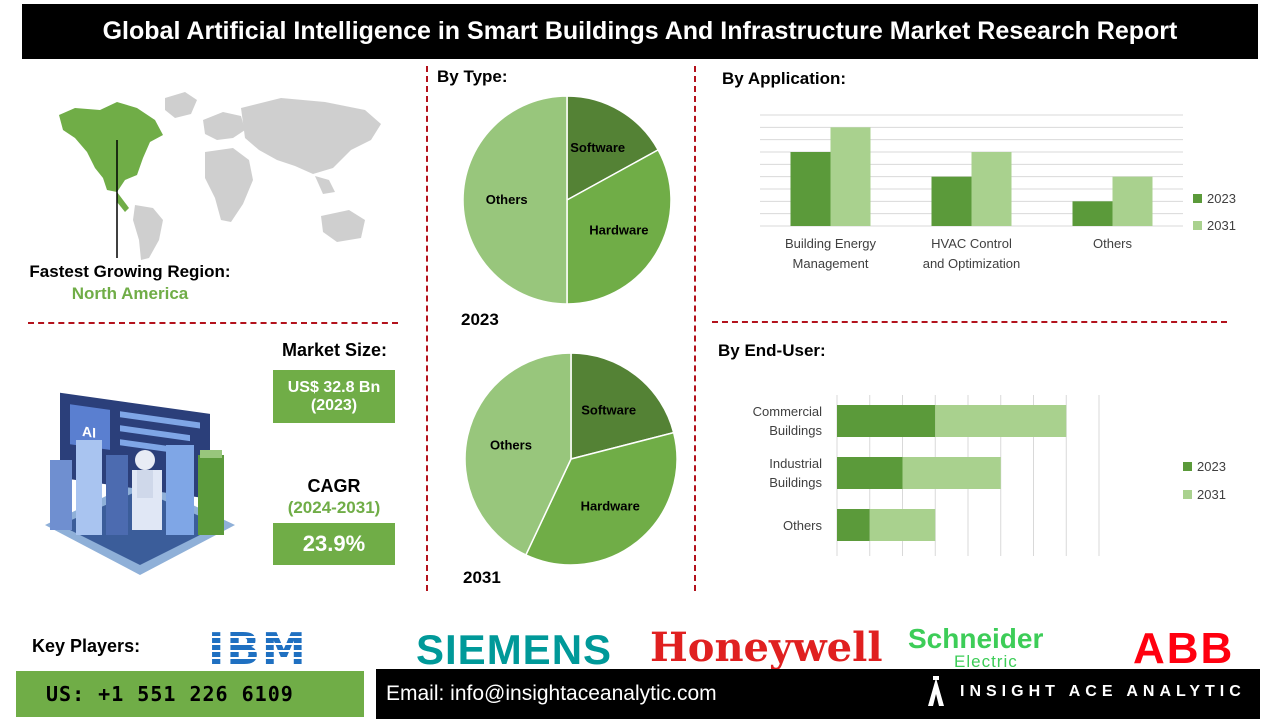 This screenshot has width=1280, height=720. What do you see at coordinates (334, 405) in the screenshot?
I see `market-size-year: (2023)` at bounding box center [334, 405].